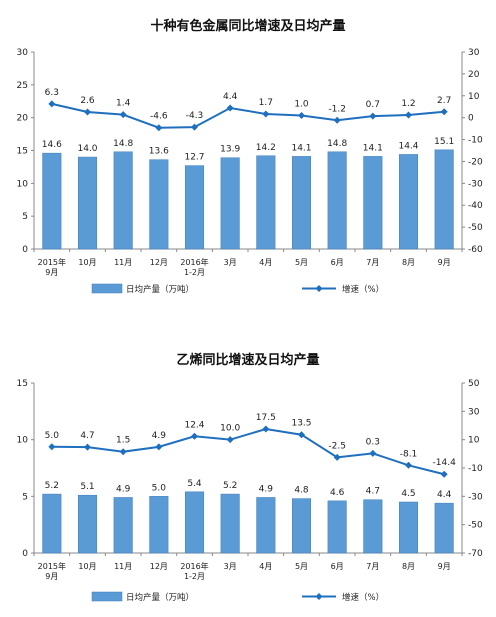 This screenshot has height=617, width=496. What do you see at coordinates (195, 116) in the screenshot?
I see `line-value-label: -4.3` at bounding box center [195, 116].